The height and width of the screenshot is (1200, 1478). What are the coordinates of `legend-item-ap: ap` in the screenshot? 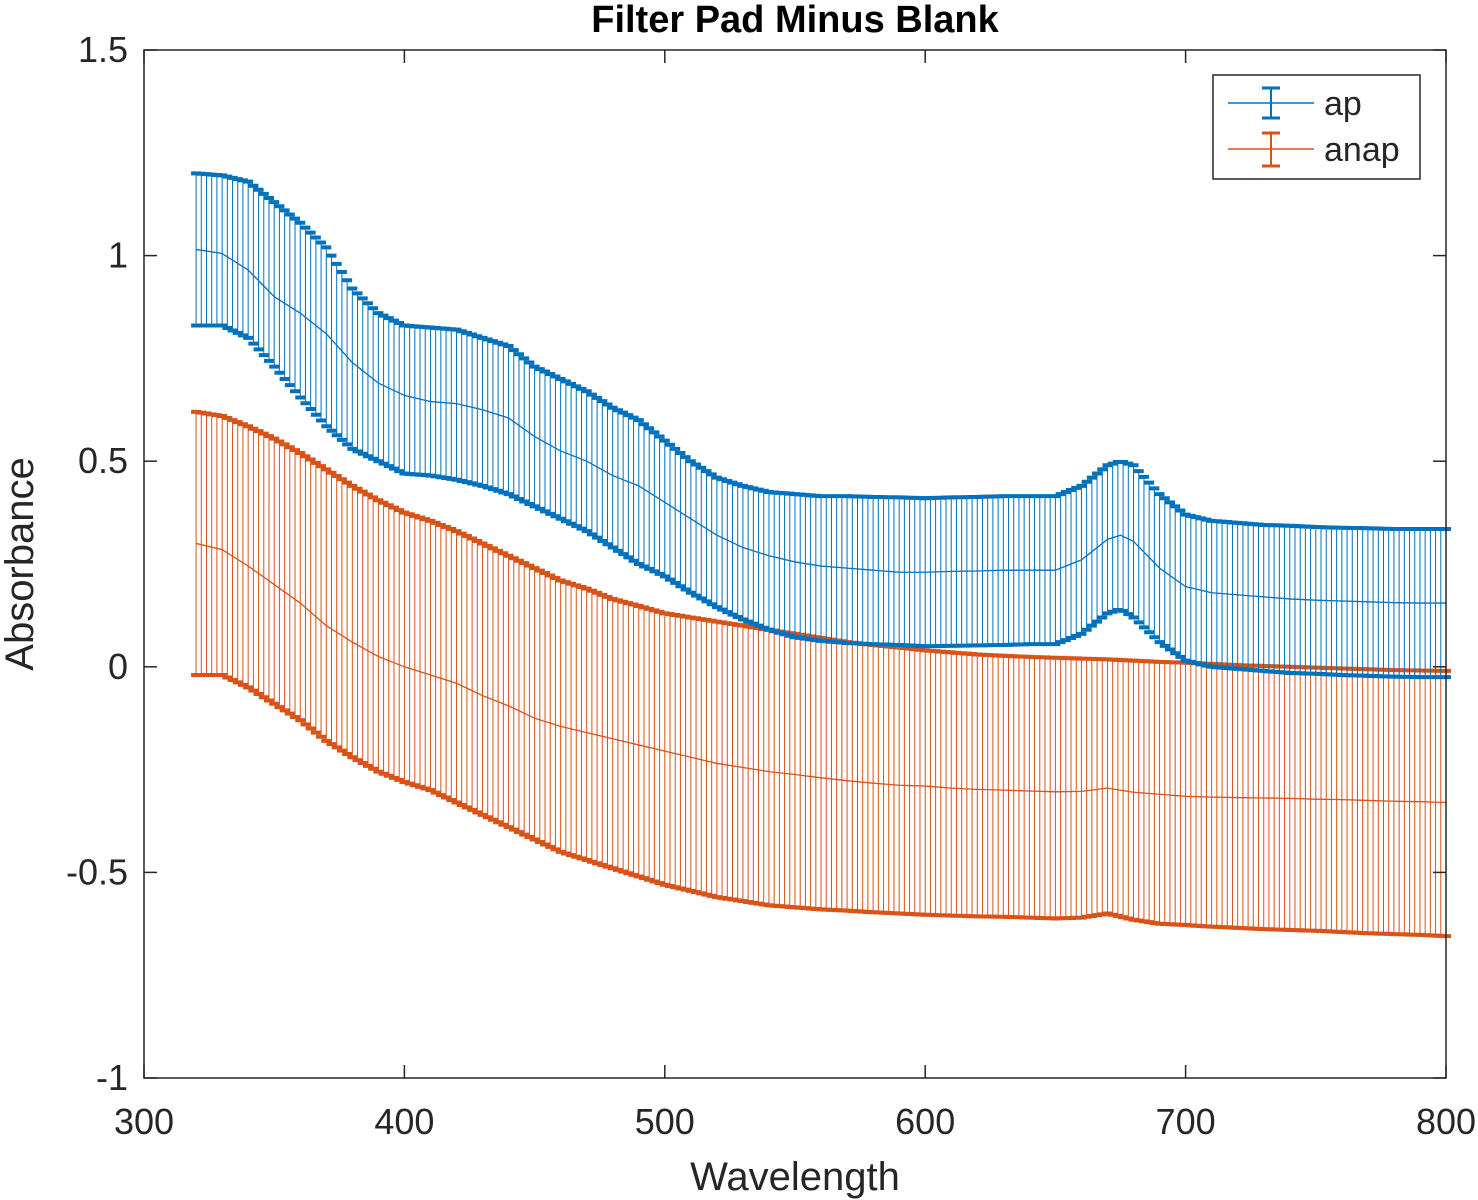 It's located at (1295, 104).